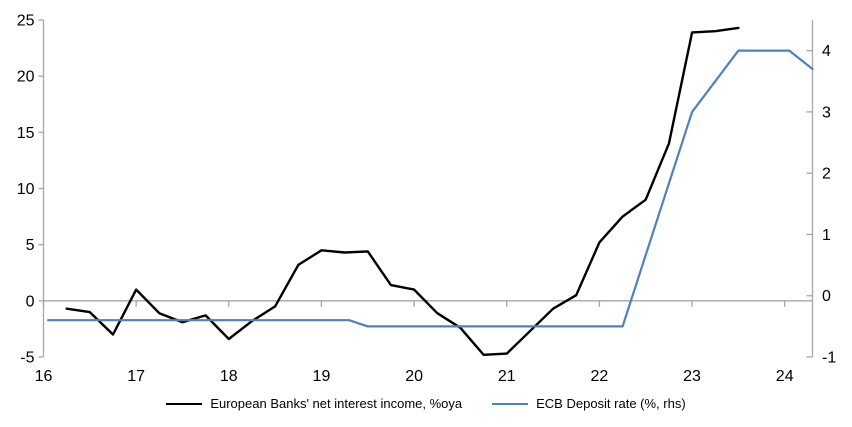 The width and height of the screenshot is (852, 427). What do you see at coordinates (44, 376) in the screenshot?
I see `x-axis-tick-label: 16` at bounding box center [44, 376].